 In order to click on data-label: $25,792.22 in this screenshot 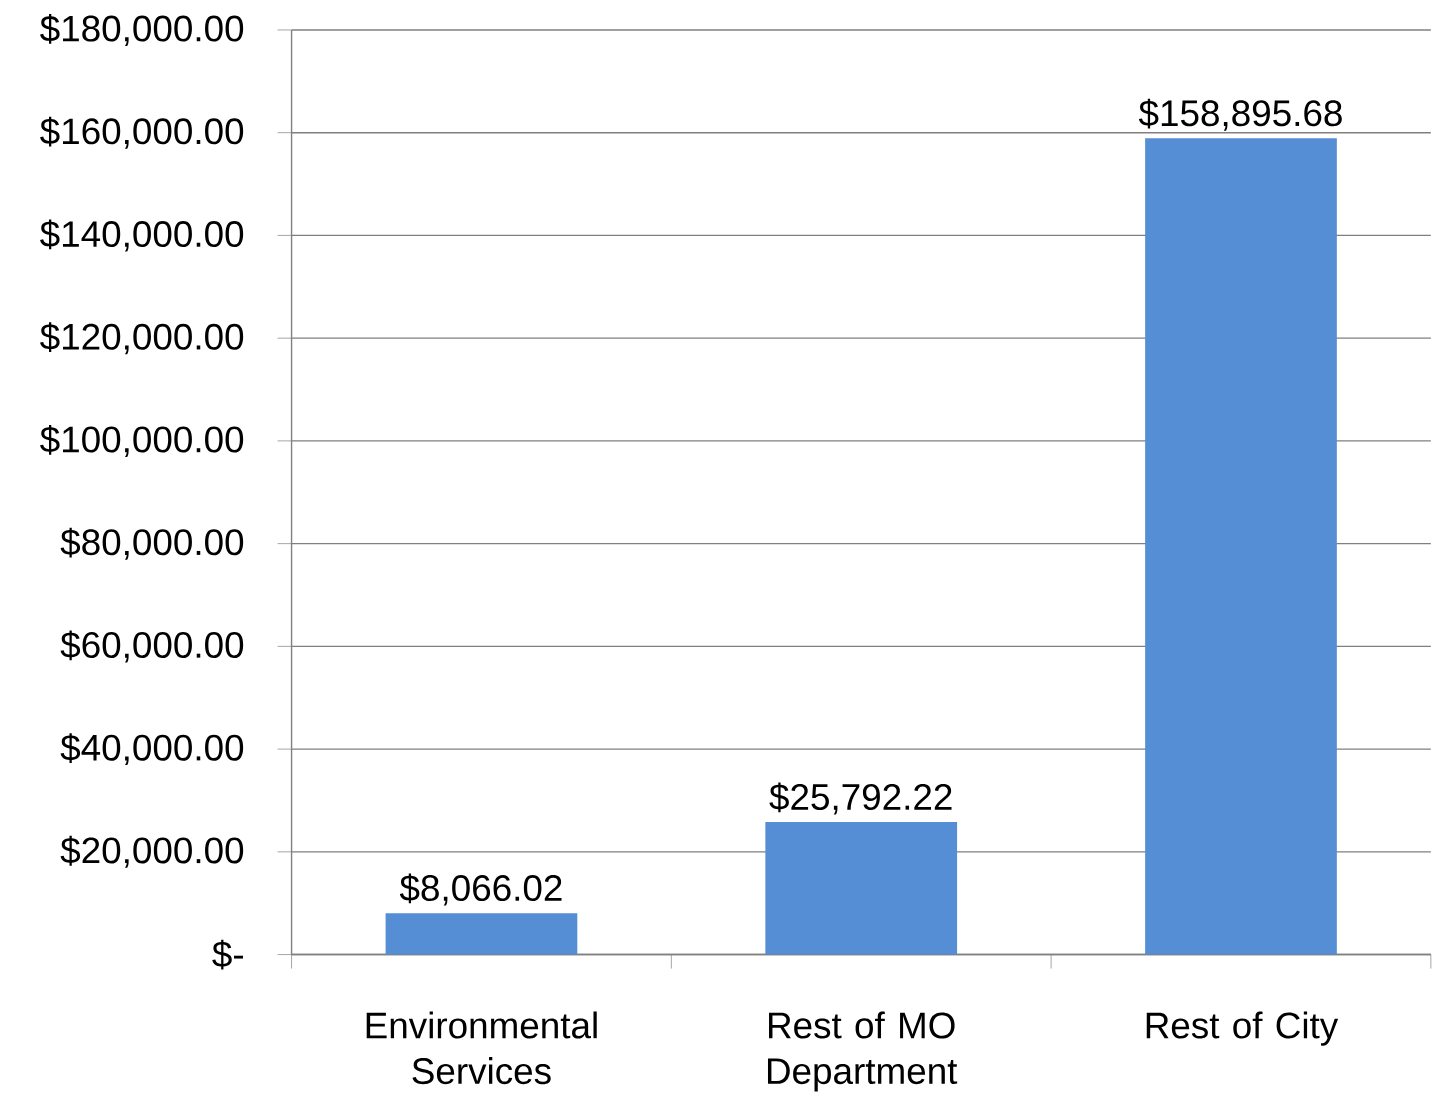, I will do `click(860, 798)`.